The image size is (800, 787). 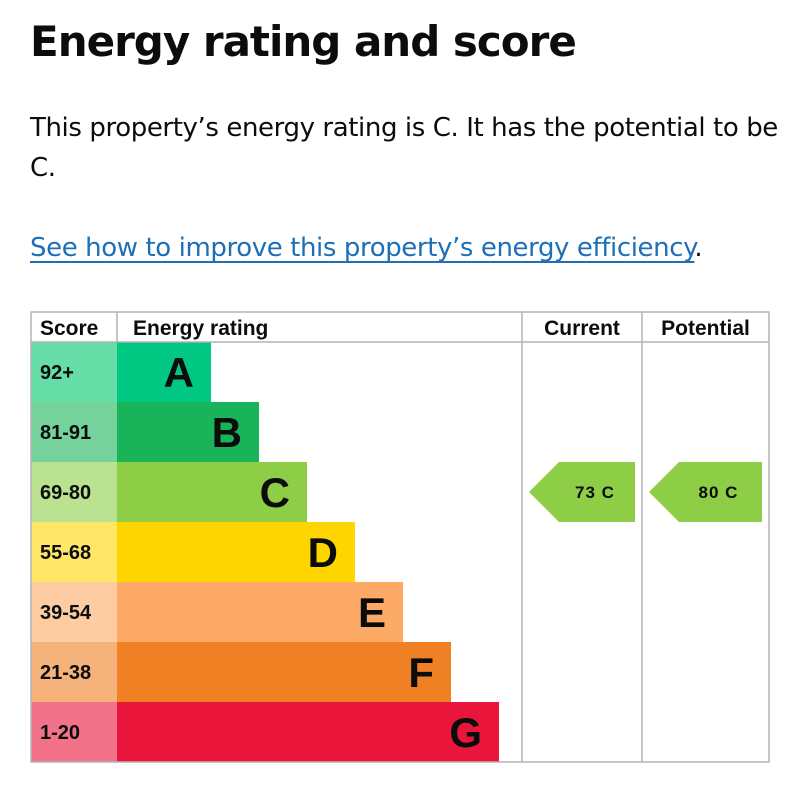 I want to click on page-title: Energy rating and score, so click(x=303, y=41).